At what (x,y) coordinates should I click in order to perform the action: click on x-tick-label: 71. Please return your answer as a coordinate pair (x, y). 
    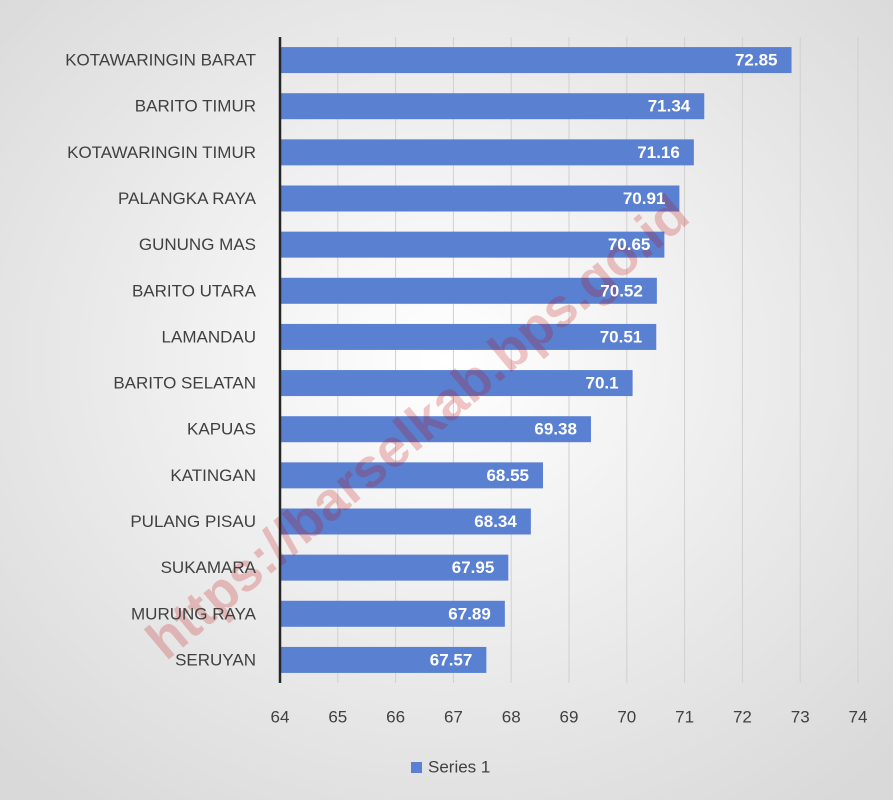
    Looking at the image, I should click on (684, 716).